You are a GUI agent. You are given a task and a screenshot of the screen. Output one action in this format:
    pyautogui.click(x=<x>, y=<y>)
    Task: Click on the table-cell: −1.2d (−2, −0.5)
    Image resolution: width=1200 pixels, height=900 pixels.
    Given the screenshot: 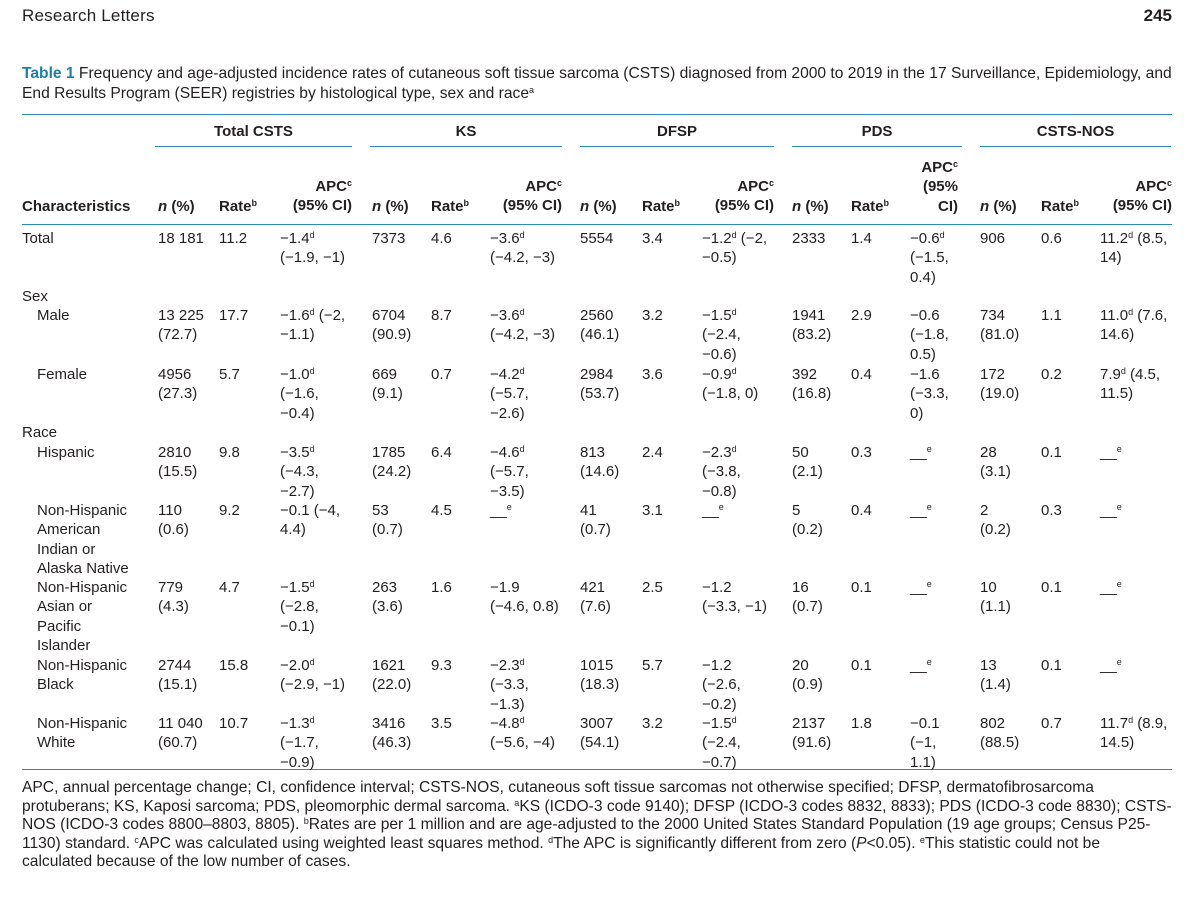 What is the action you would take?
    pyautogui.click(x=735, y=248)
    